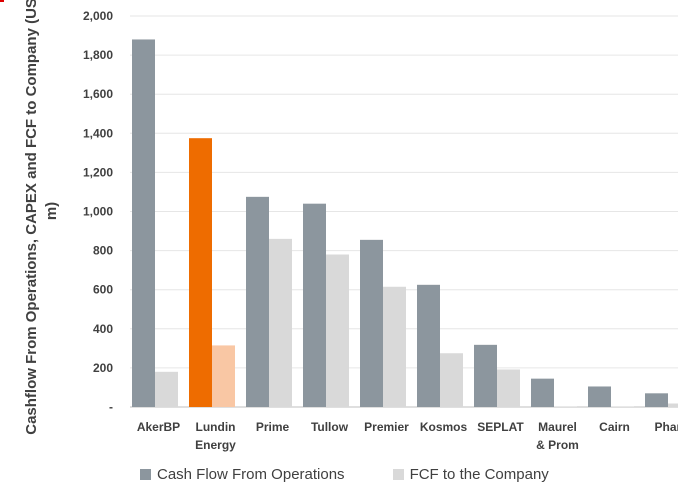 The width and height of the screenshot is (678, 486). I want to click on x-tick-label: Cairn, so click(614, 427).